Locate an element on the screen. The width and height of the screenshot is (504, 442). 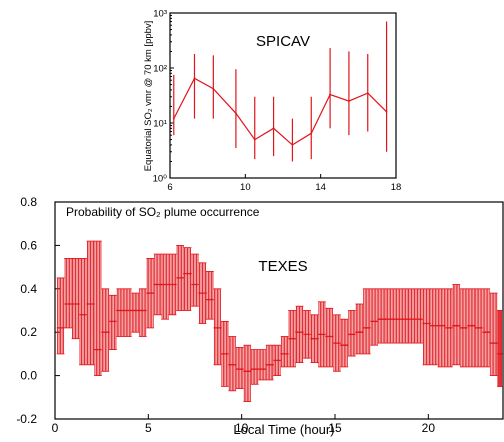
spicav-y-tick-label: 10² is located at coordinates (160, 69).